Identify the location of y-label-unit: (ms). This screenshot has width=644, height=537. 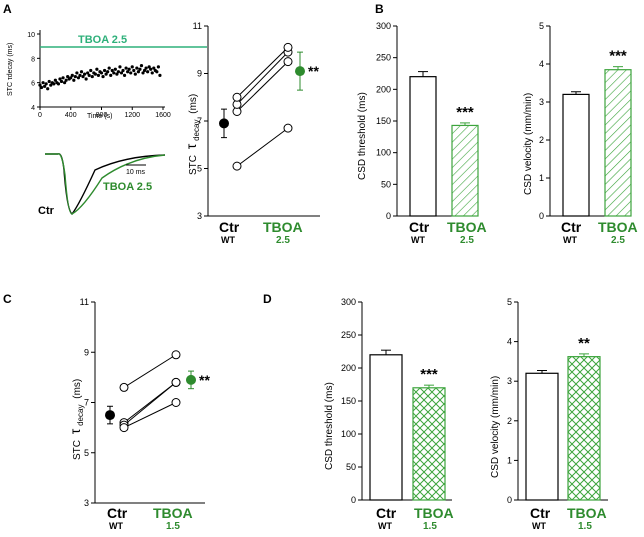
(77, 389).